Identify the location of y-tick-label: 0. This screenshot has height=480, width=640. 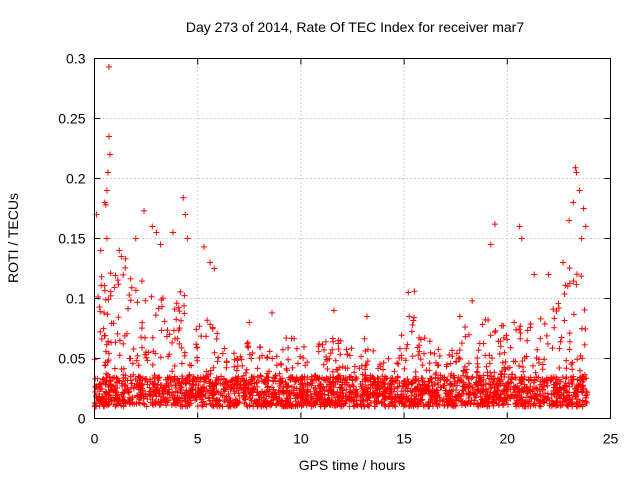
(82, 419).